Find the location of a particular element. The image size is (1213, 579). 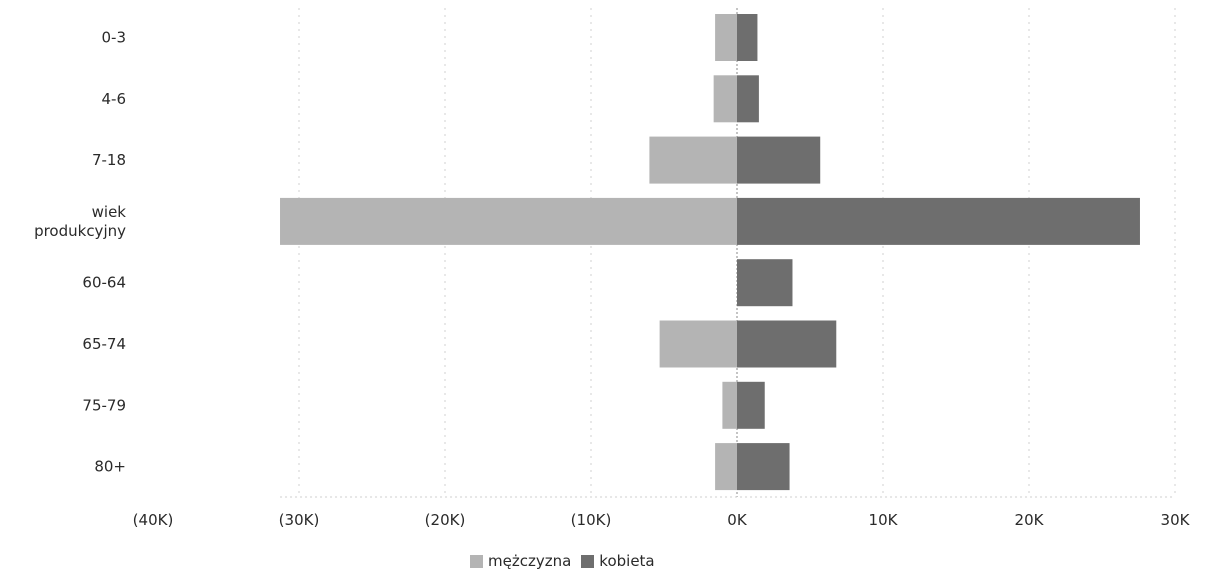

legend-swatch-female is located at coordinates (588, 561).